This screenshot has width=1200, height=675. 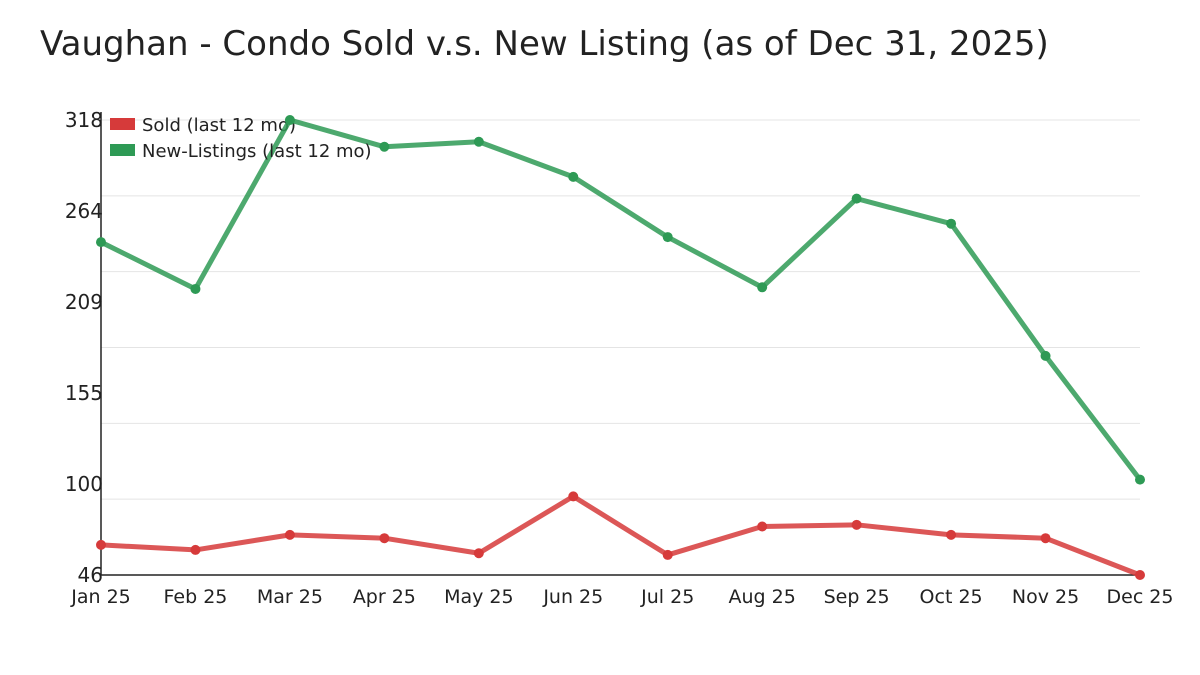 What do you see at coordinates (572, 597) in the screenshot?
I see `x-tick-label: Jun 25` at bounding box center [572, 597].